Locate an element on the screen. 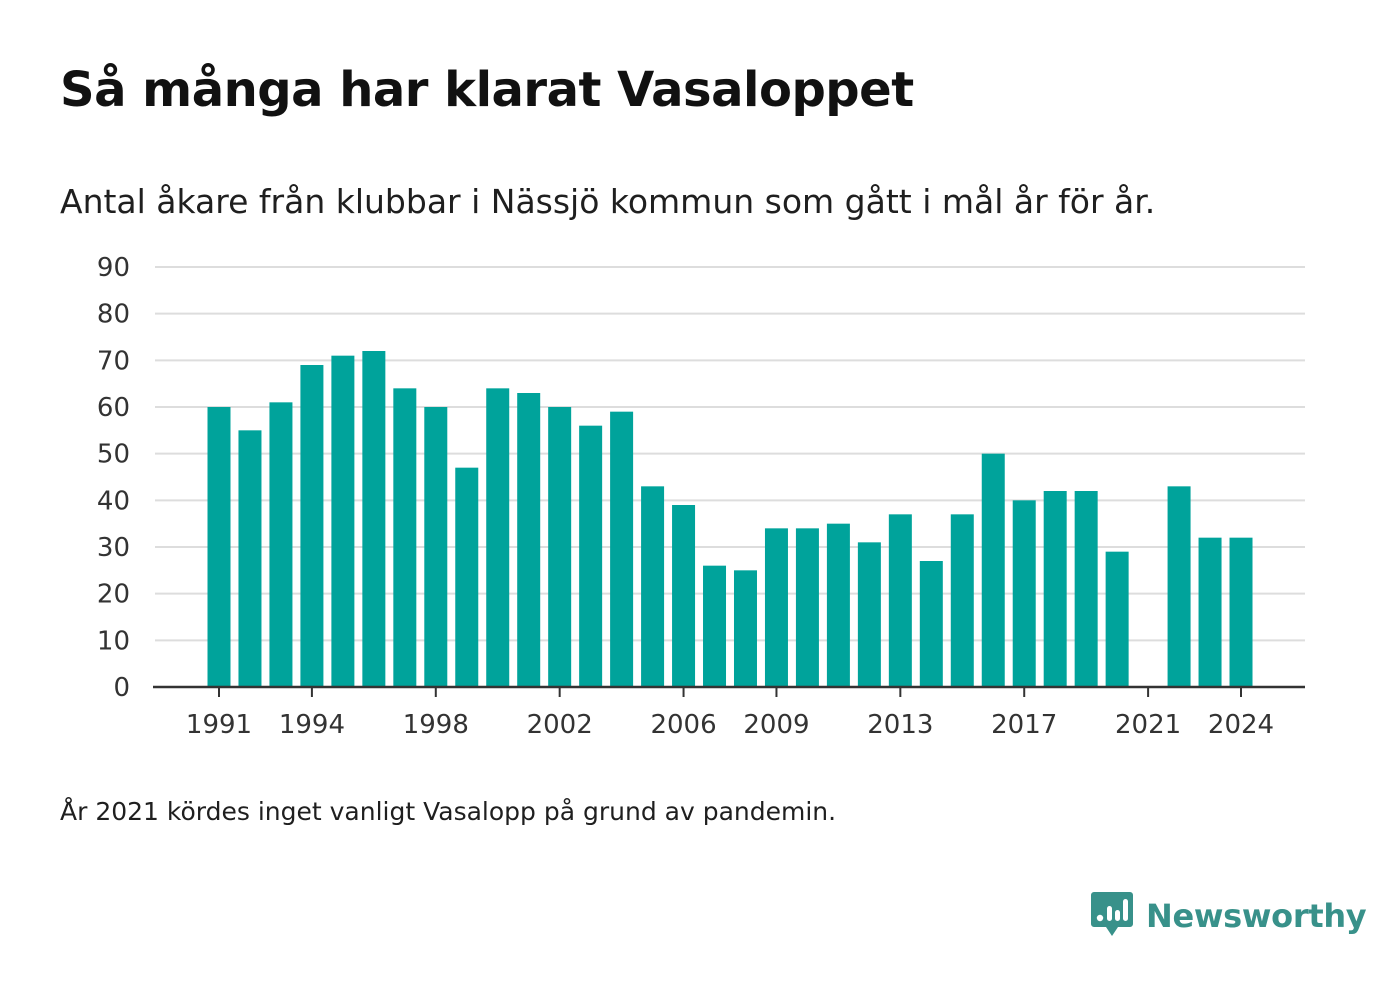 Image resolution: width=1400 pixels, height=1000 pixels. bar-1996 is located at coordinates (374, 519).